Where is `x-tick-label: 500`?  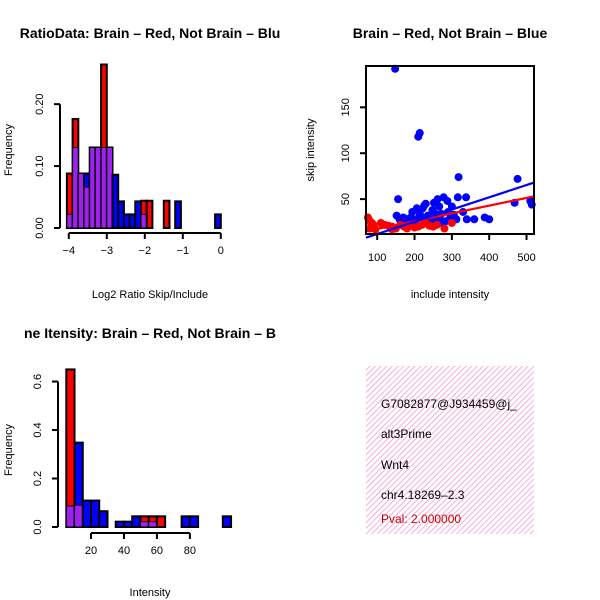 x-tick-label: 500 is located at coordinates (526, 258).